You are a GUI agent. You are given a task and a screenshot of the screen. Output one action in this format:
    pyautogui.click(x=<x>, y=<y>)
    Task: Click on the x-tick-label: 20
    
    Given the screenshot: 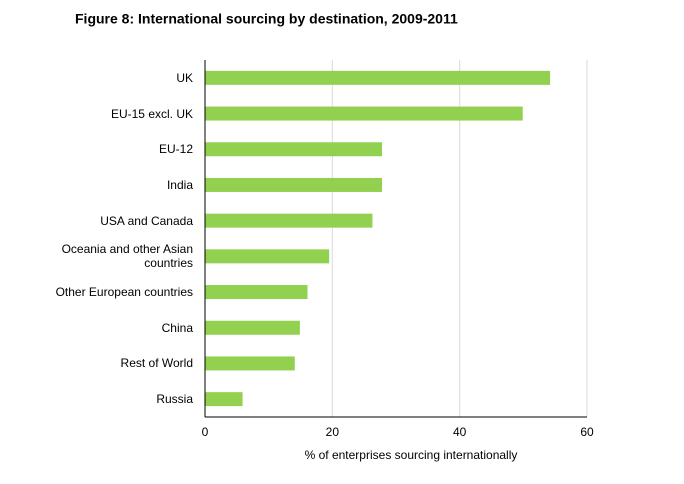 What is the action you would take?
    pyautogui.click(x=333, y=432)
    